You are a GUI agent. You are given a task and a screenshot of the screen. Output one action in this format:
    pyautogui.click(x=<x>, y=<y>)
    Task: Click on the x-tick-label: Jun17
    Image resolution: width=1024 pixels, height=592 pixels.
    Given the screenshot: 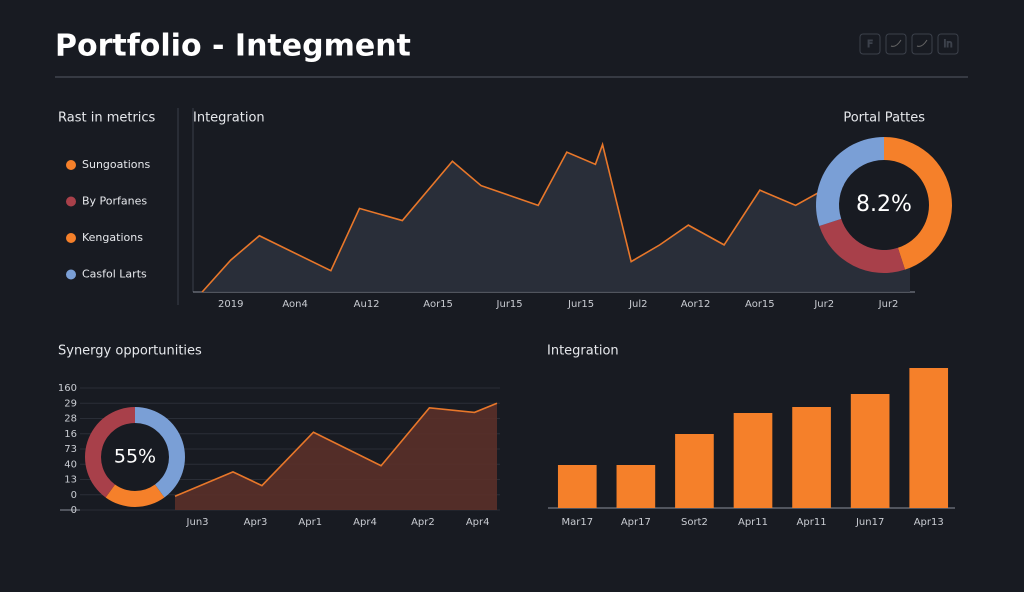 What is the action you would take?
    pyautogui.click(x=869, y=522)
    